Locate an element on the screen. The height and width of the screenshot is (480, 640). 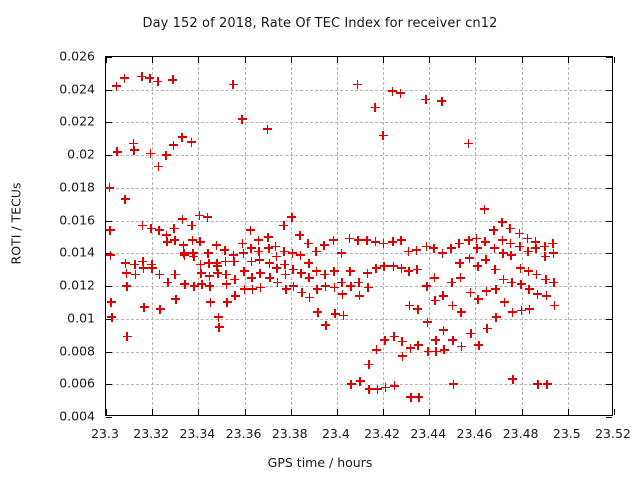
y-tick-label: 0.012 is located at coordinates (77, 285).